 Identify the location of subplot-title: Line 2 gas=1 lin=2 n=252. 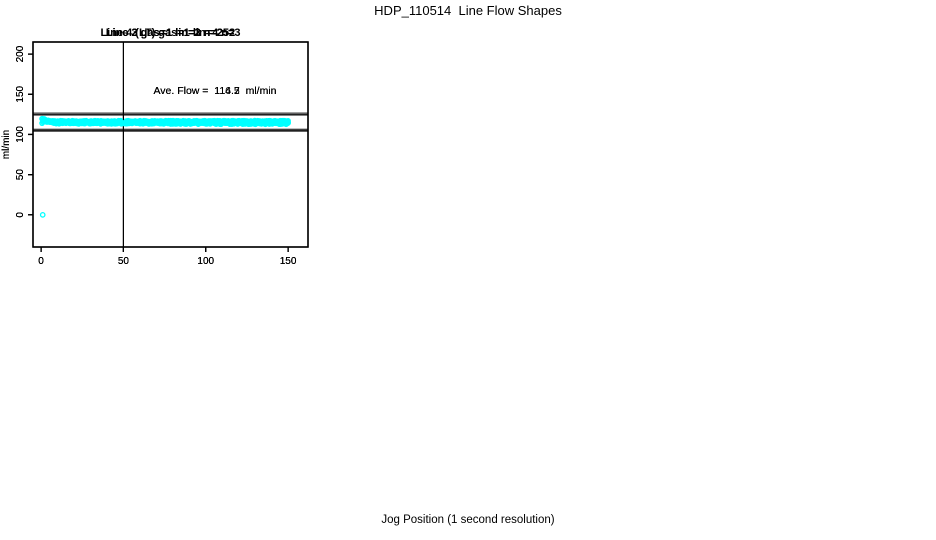
(170, 33).